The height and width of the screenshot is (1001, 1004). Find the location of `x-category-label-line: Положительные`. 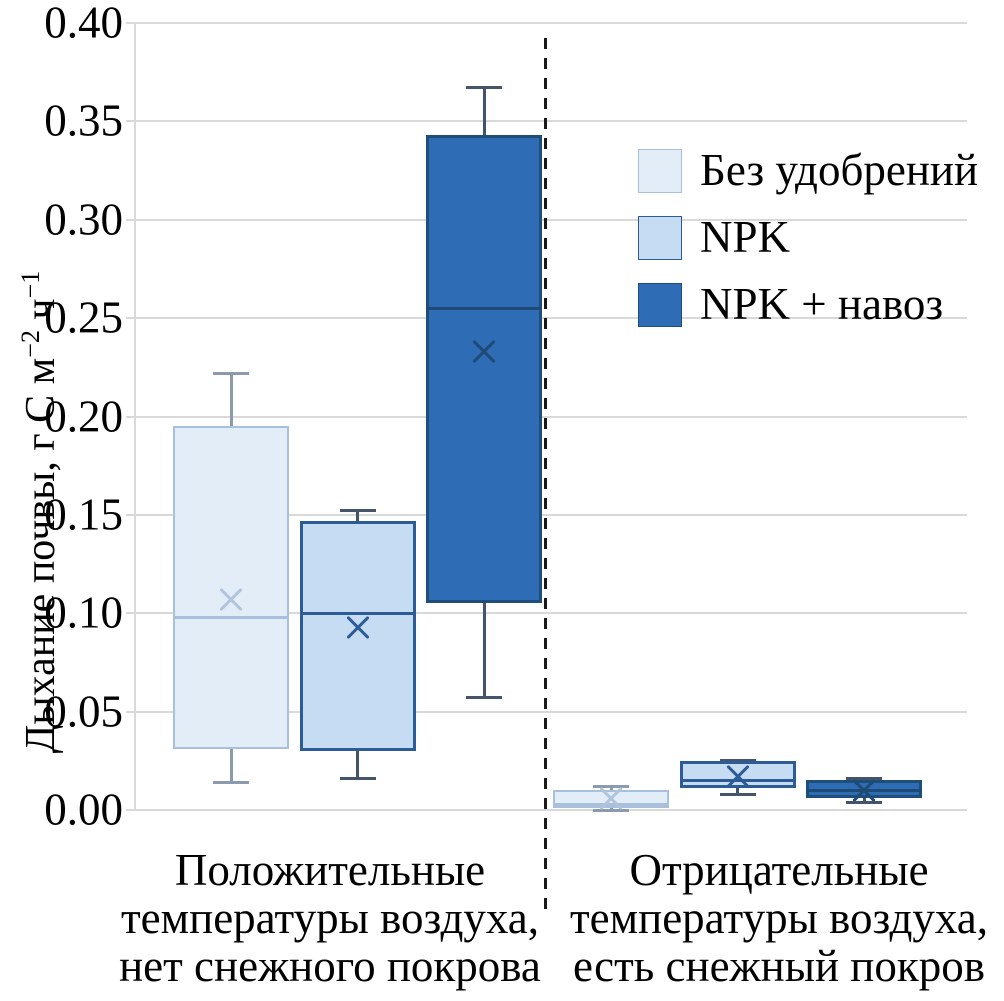

x-category-label-line: Положительные is located at coordinates (330, 870).